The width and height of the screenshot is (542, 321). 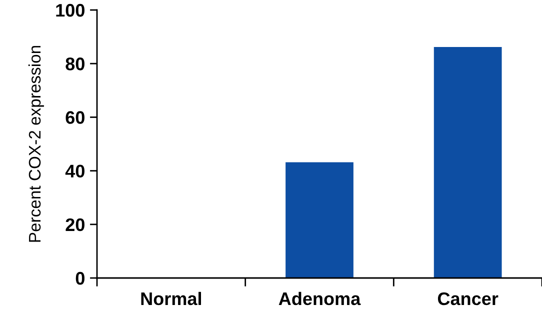 I want to click on y-tick-label: 80, so click(x=75, y=64).